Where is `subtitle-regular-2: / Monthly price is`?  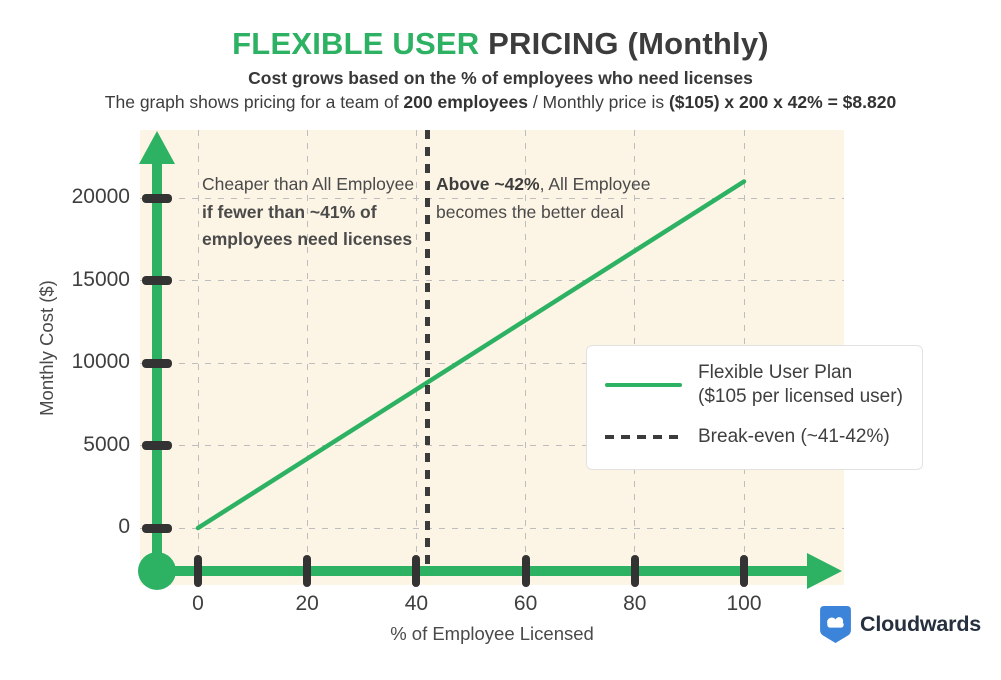
subtitle-regular-2: / Monthly price is is located at coordinates (598, 102).